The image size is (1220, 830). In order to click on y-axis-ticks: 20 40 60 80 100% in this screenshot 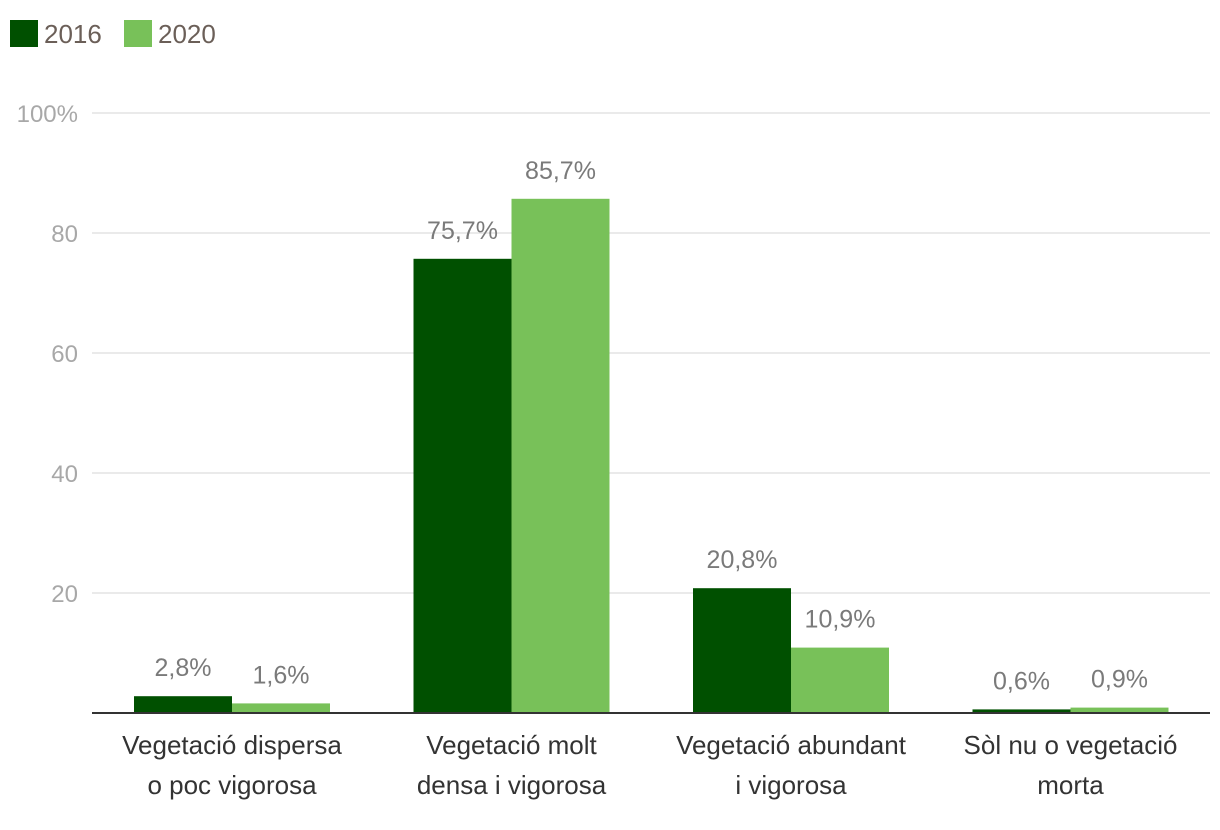, I will do `click(47, 354)`.